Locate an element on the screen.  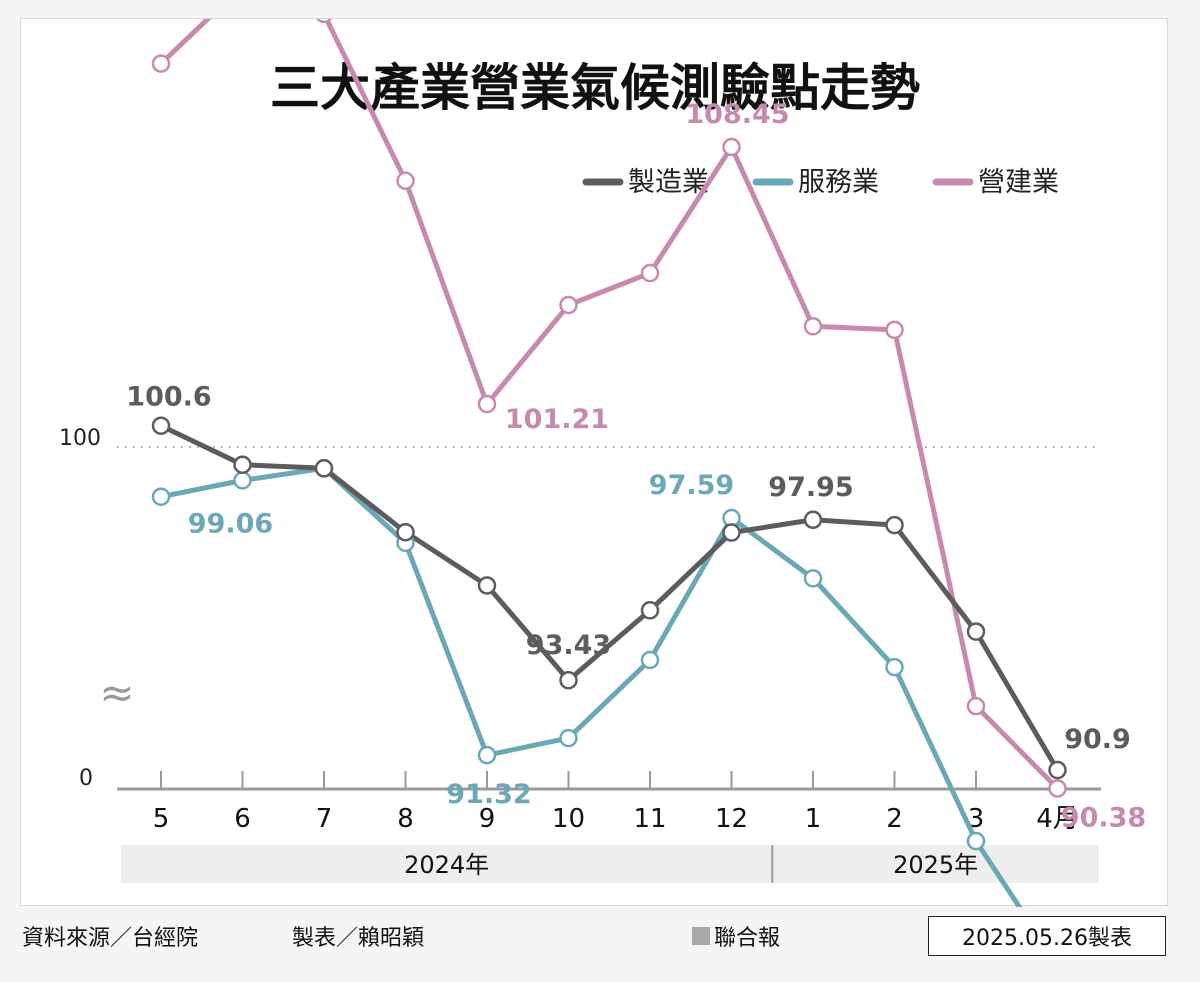
x-tick-label-2: 7 is located at coordinates (324, 819).